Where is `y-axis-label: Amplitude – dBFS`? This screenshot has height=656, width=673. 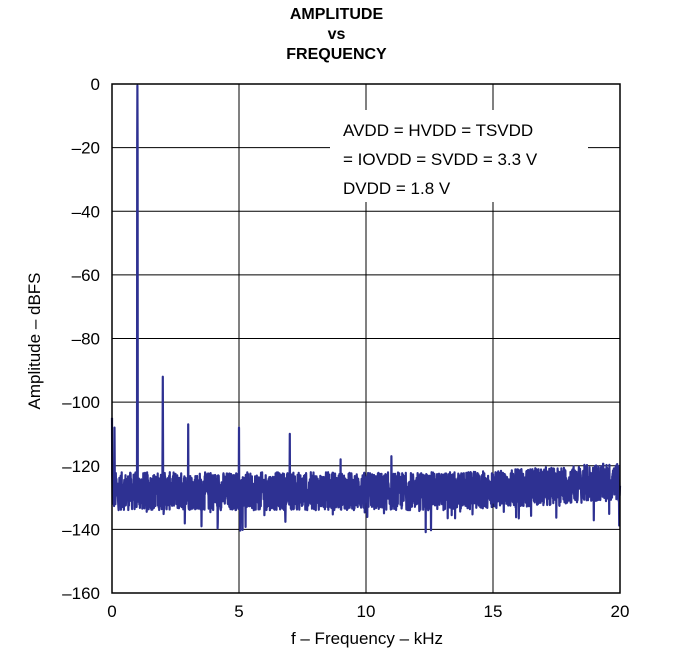
y-axis-label: Amplitude – dBFS is located at coordinates (34, 340).